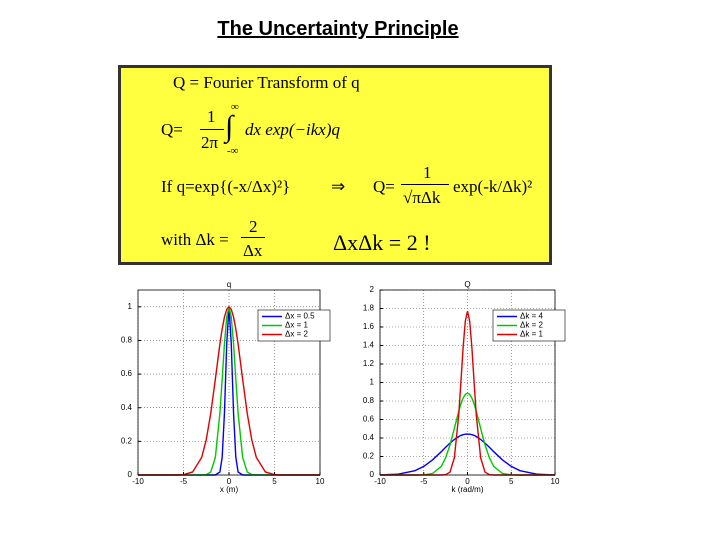  Describe the element at coordinates (531, 316) in the screenshot. I see `legend-label: Δk = 4` at that location.